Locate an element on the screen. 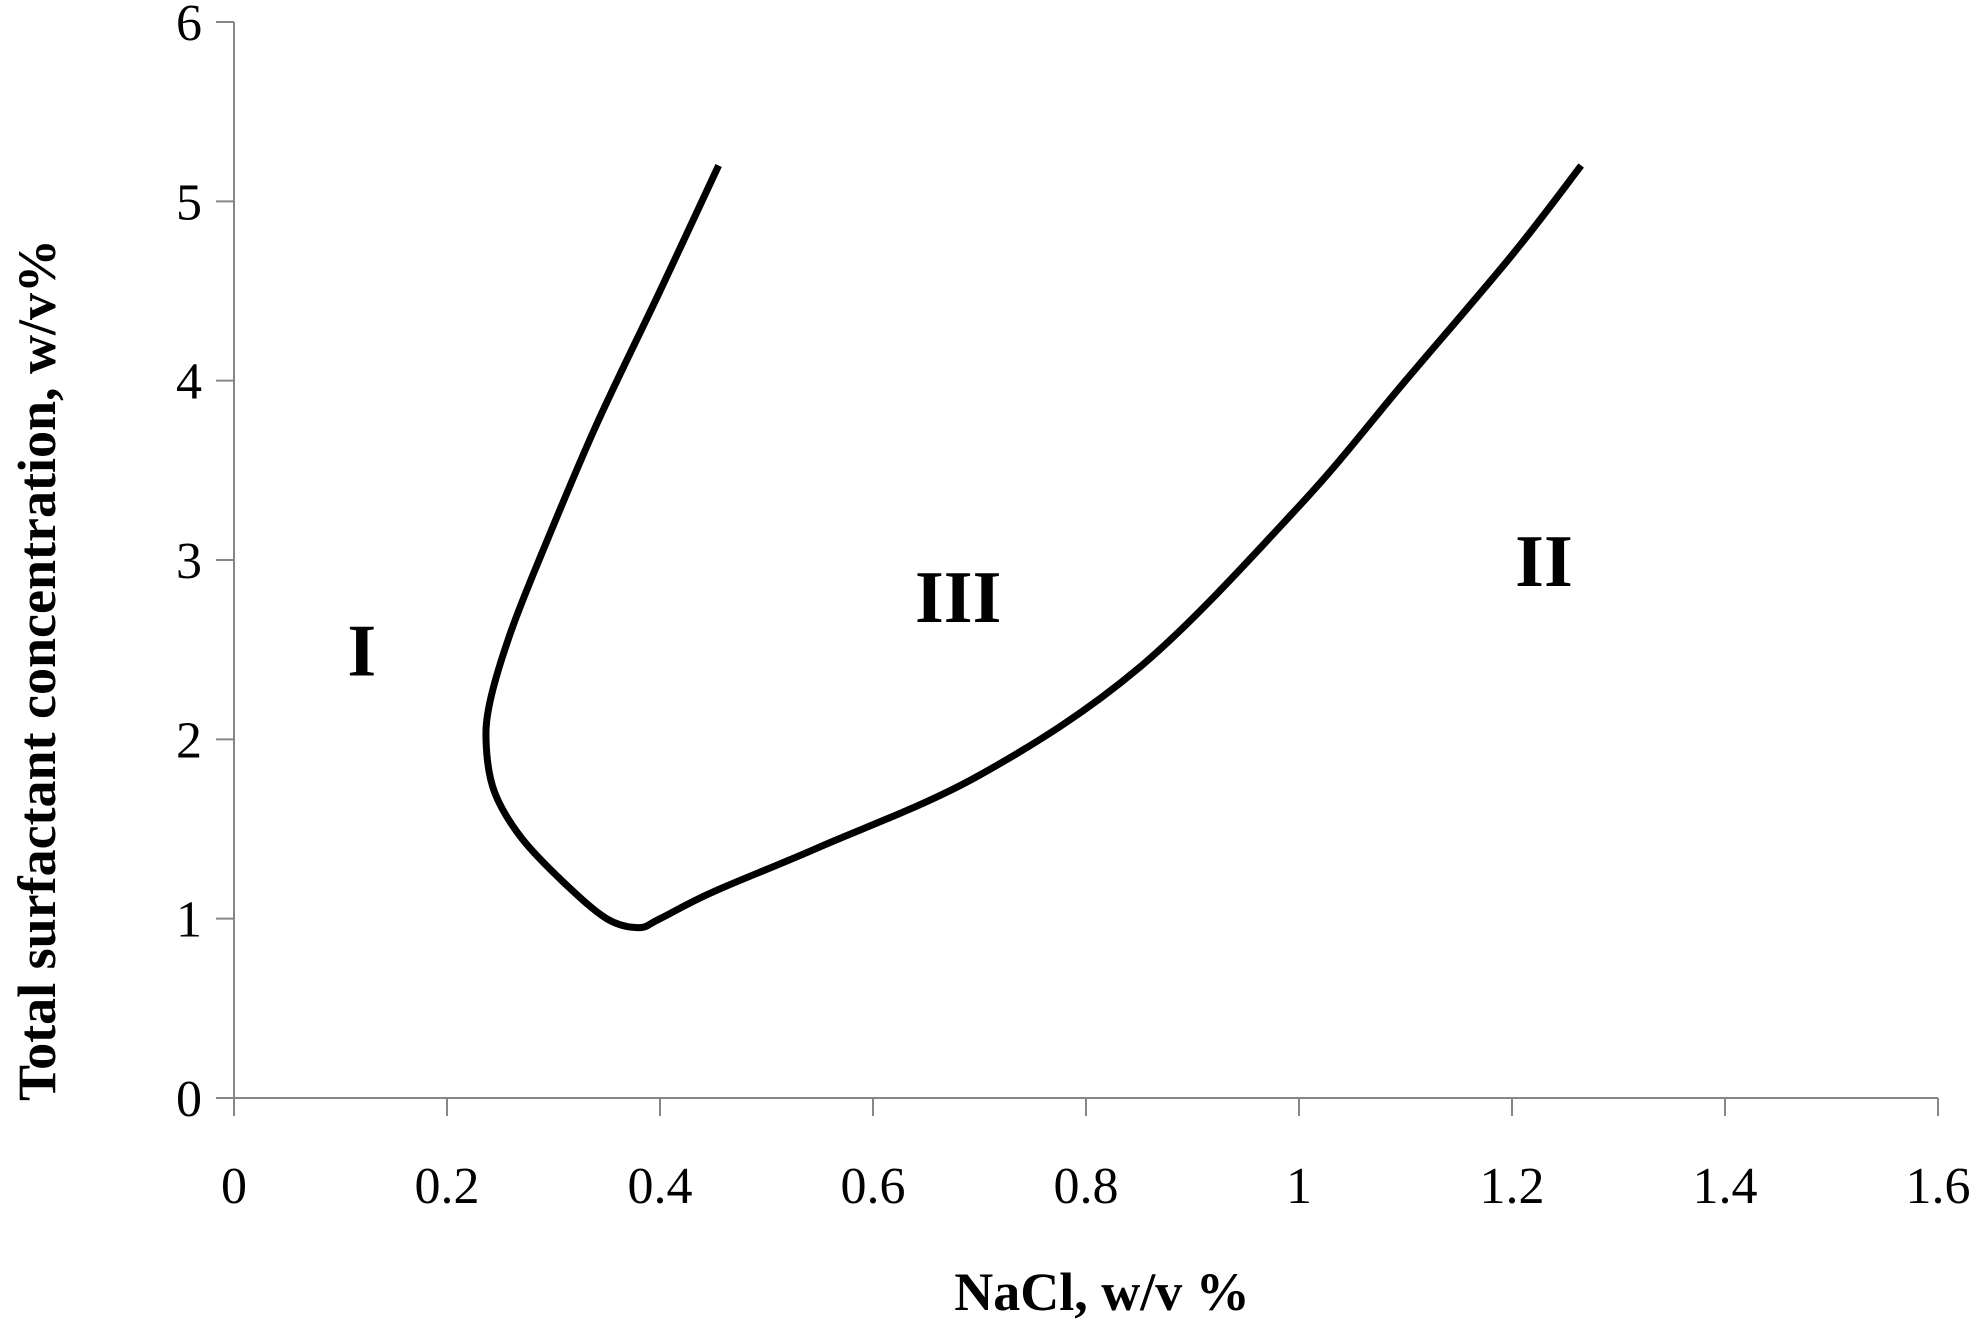  x-tick-label: 0.6 is located at coordinates (873, 1186).